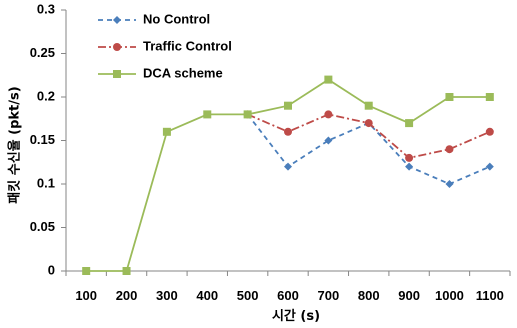  I want to click on legend: No Control Traffic Control DCA scheme, so click(165, 45).